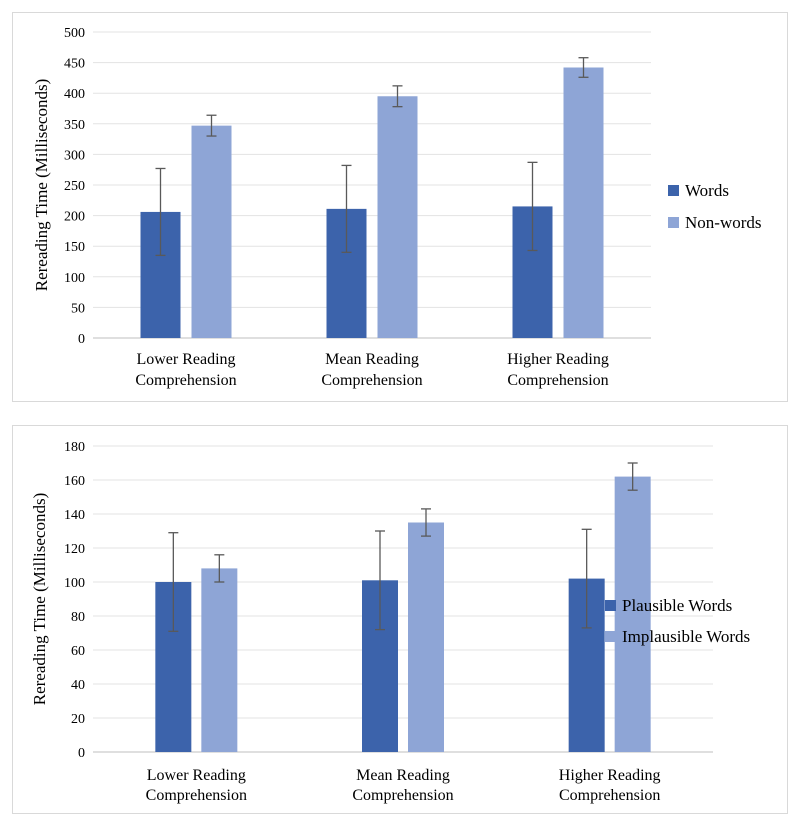  Describe the element at coordinates (74, 94) in the screenshot. I see `y-tick-label: 400` at that location.